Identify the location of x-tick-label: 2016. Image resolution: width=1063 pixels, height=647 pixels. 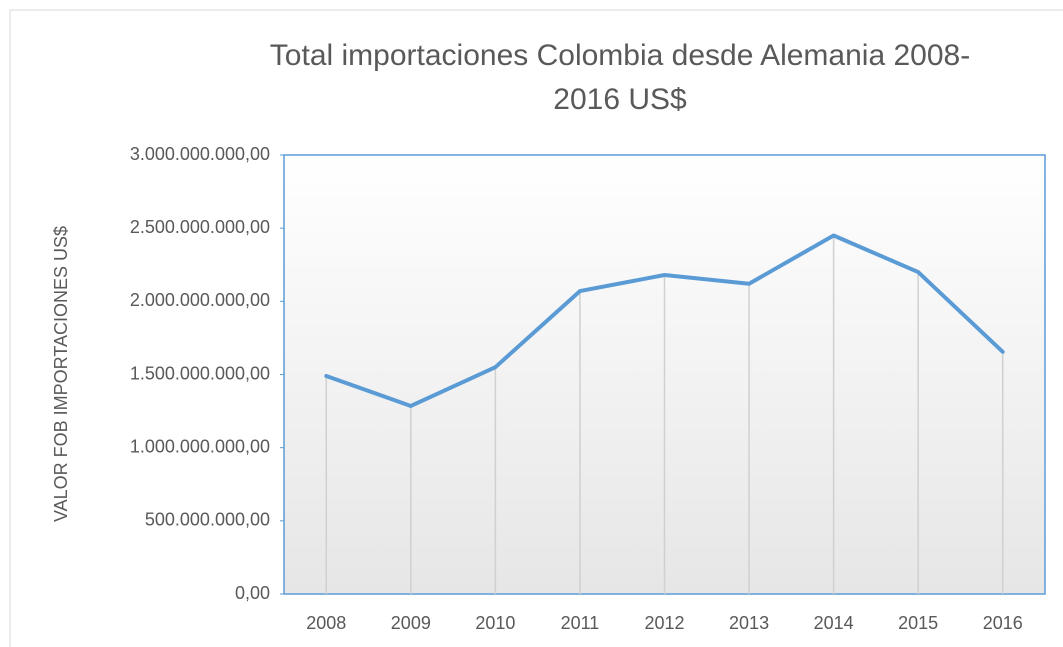
(1003, 623).